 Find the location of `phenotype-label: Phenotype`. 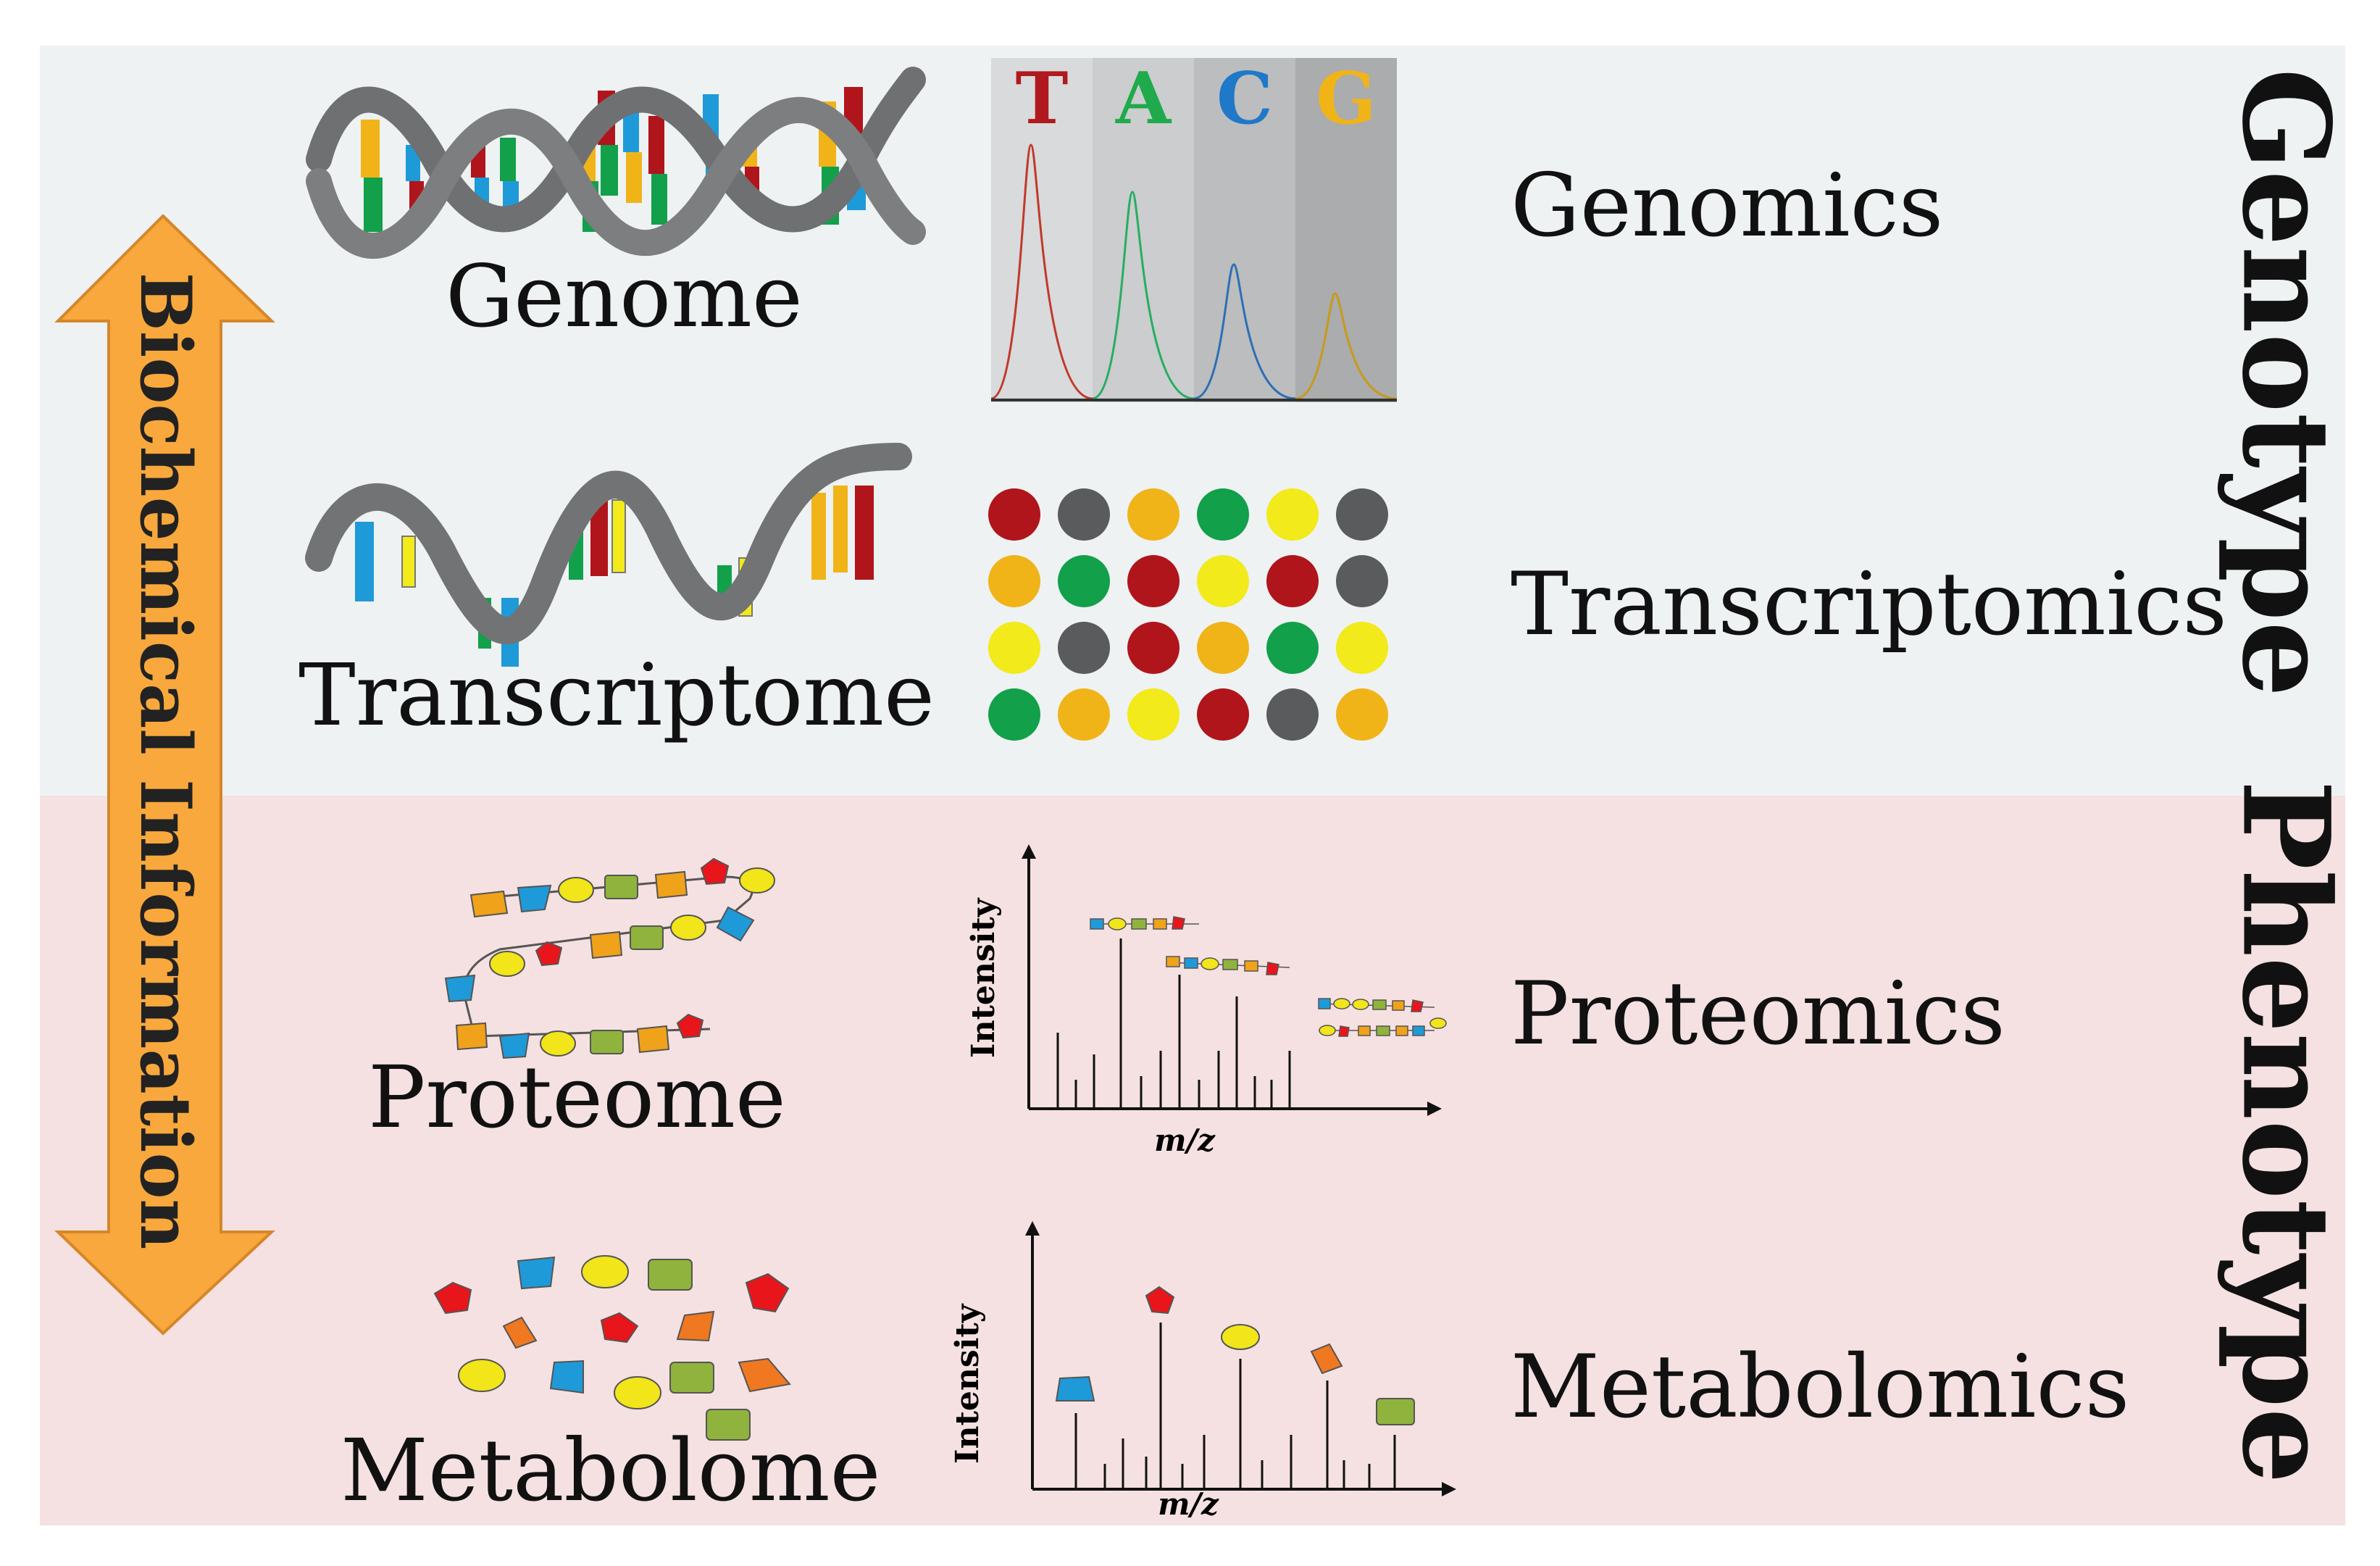

phenotype-label: Phenotype is located at coordinates (2286, 1132).